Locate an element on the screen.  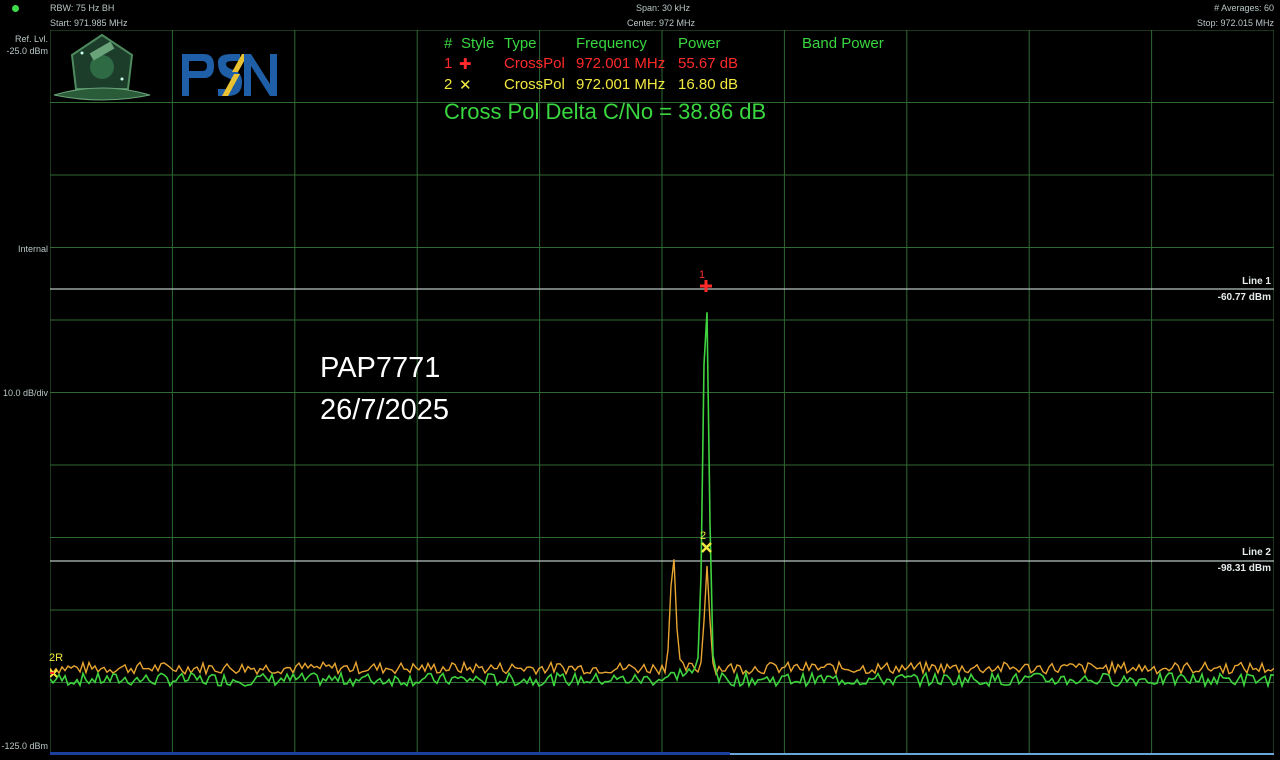
horizontal-scrollbar is located at coordinates (390, 753).